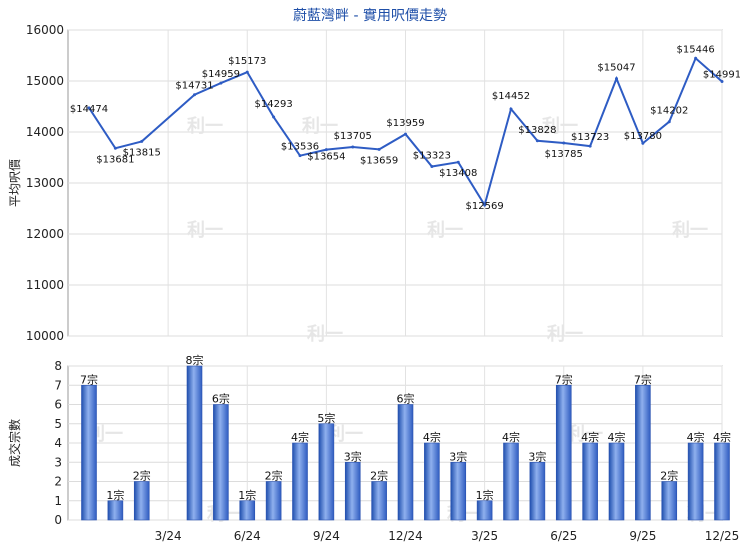  I want to click on line-y-tick-label: 10000, so click(45, 336).